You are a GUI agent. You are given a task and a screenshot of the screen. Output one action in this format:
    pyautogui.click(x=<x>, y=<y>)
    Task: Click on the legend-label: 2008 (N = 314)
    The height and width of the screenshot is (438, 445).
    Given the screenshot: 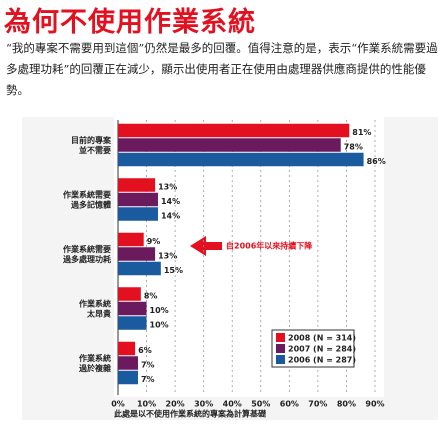 What is the action you would take?
    pyautogui.click(x=322, y=338)
    